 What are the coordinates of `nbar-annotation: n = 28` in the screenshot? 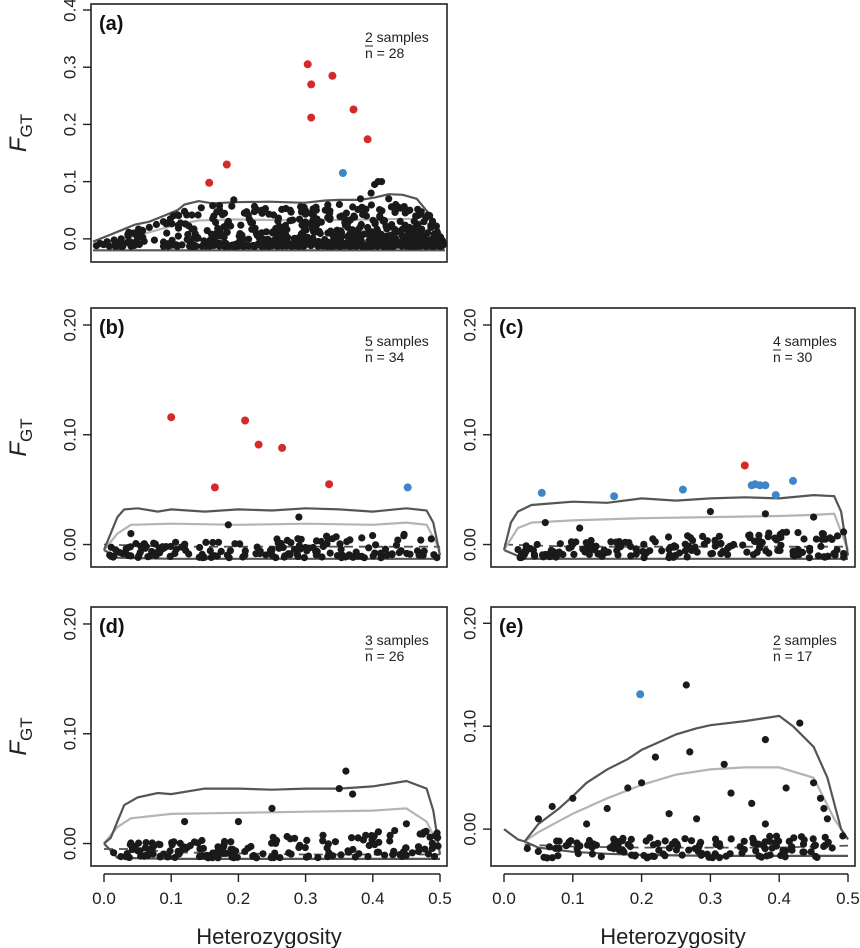 It's located at (385, 53).